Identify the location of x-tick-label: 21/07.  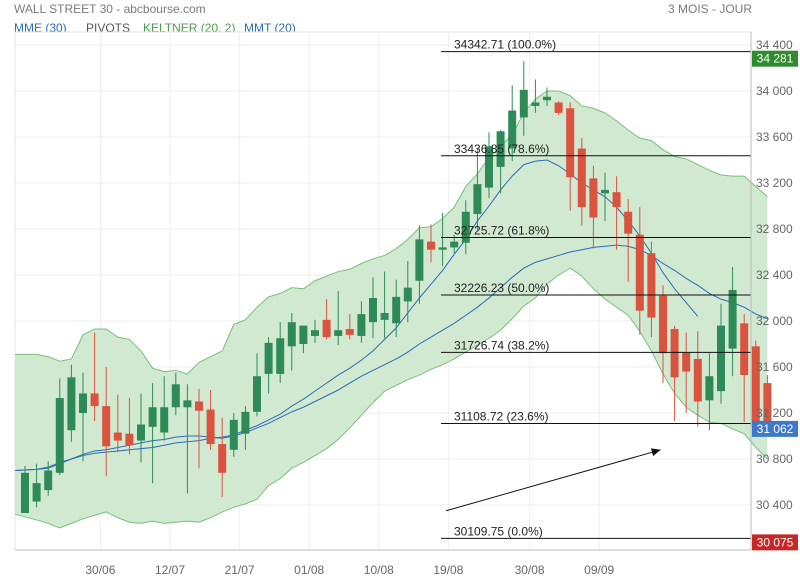
(240, 570).